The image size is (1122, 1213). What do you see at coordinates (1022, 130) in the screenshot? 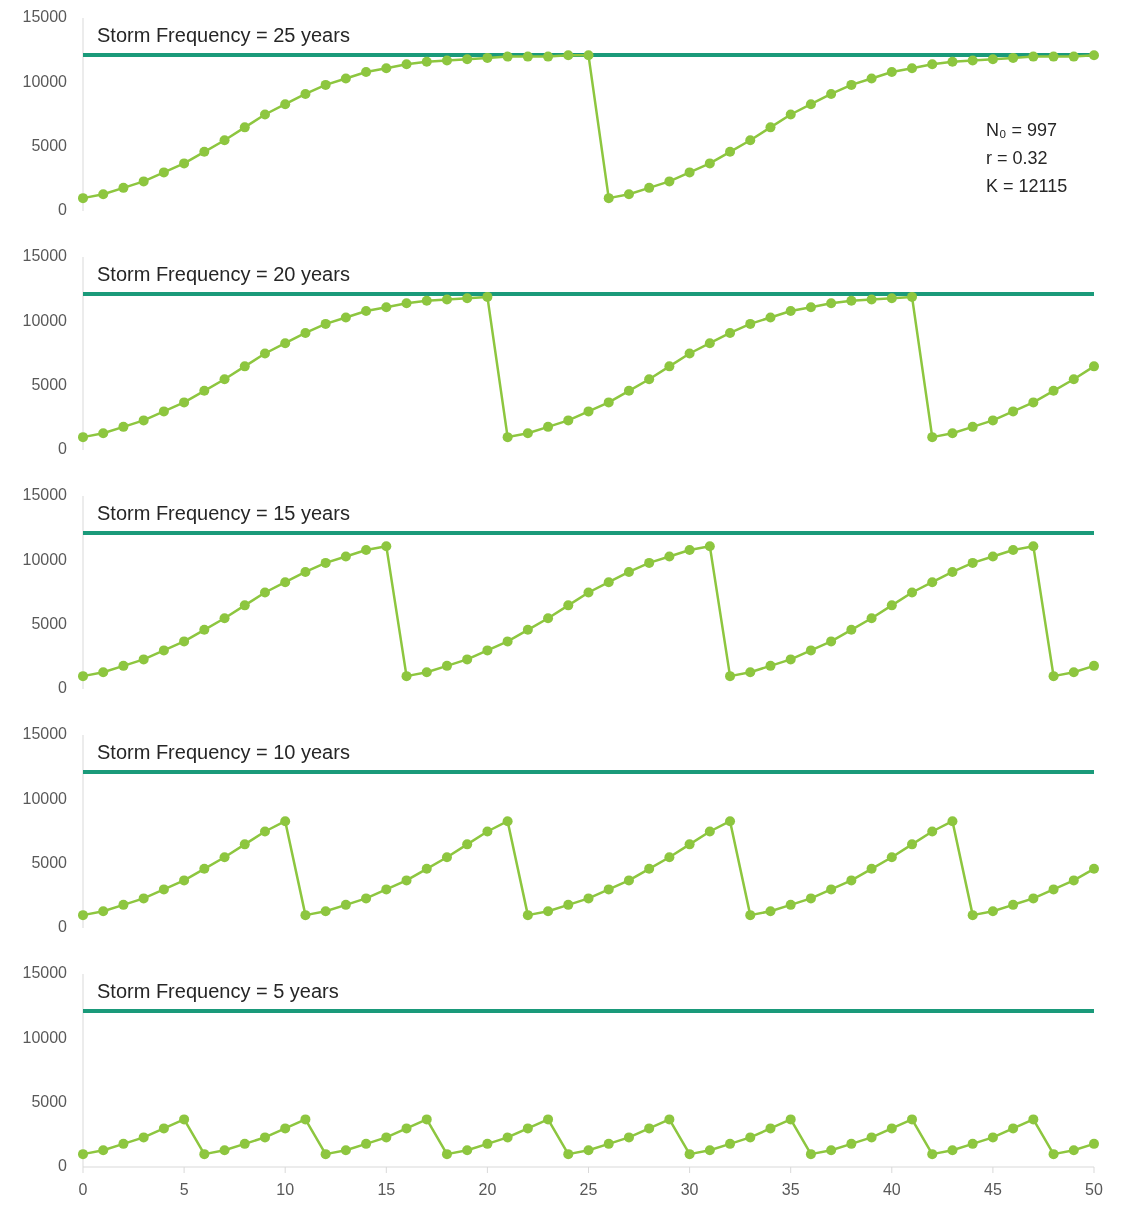
I see `annotation: N₀ = 997` at bounding box center [1022, 130].